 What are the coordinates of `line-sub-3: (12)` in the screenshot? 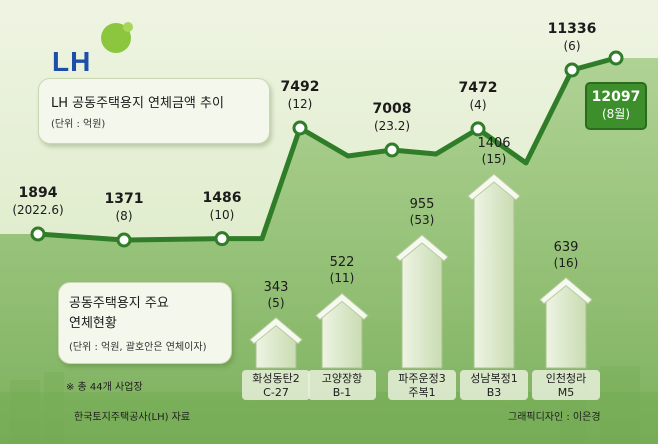 It's located at (300, 104).